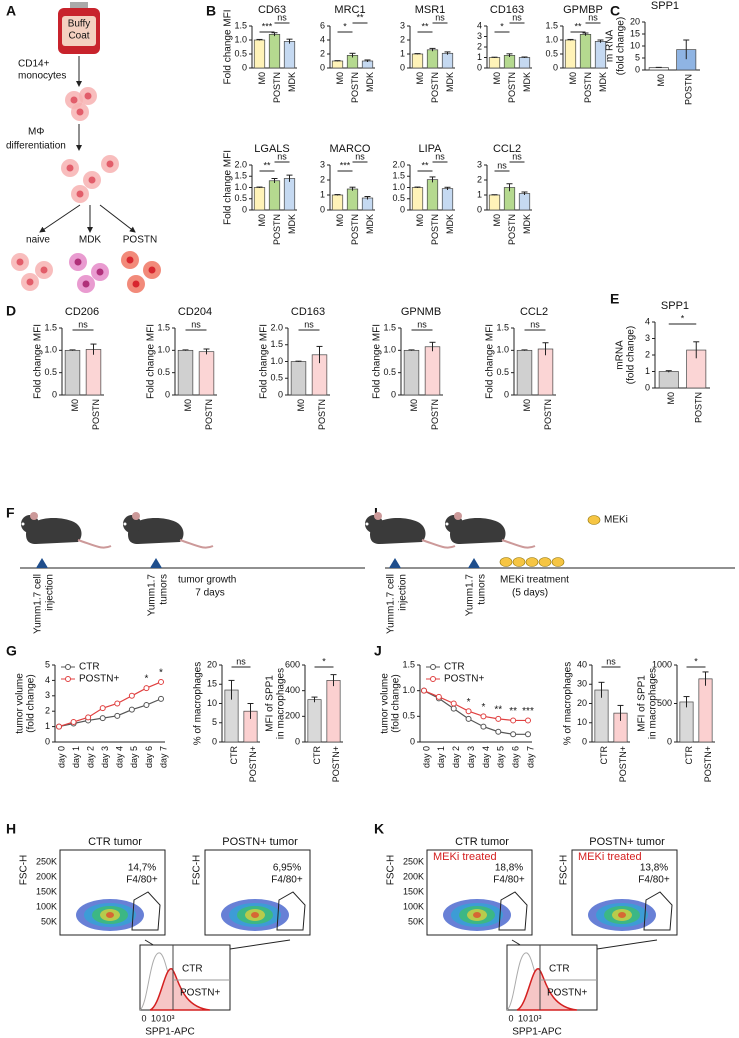 The width and height of the screenshot is (739, 1038). I want to click on step-label: CD14+, so click(34, 64).